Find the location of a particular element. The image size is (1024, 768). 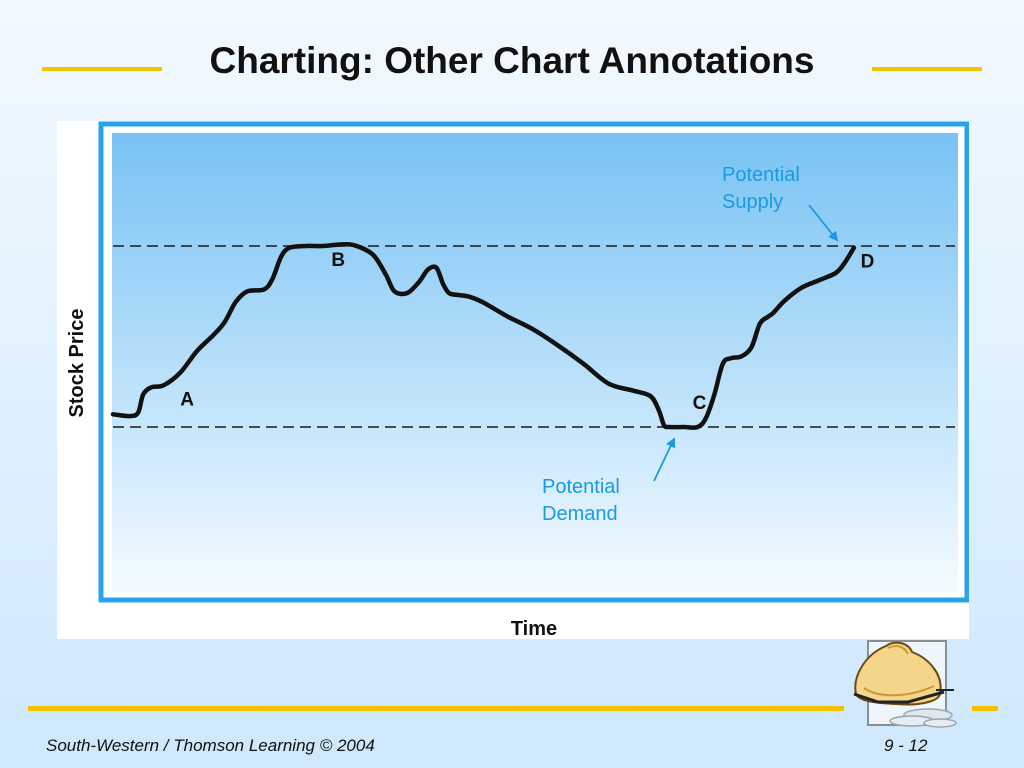

potential-demand-arrow is located at coordinates (664, 459).